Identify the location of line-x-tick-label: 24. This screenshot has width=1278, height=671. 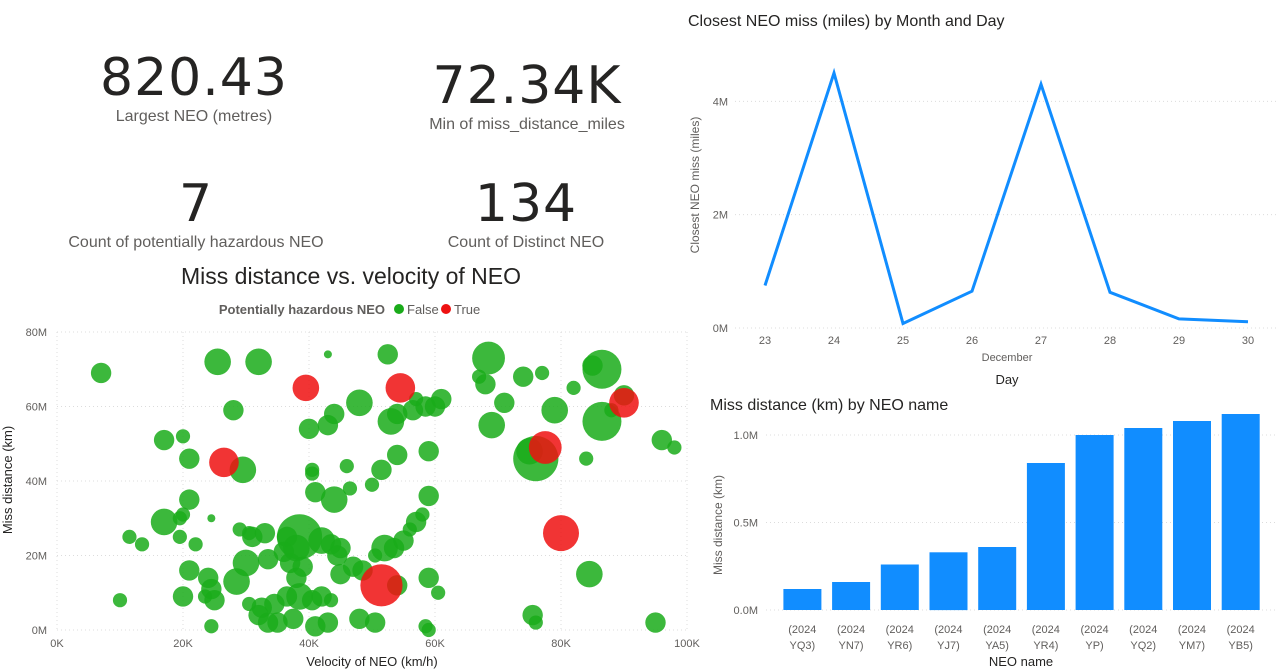
(834, 341).